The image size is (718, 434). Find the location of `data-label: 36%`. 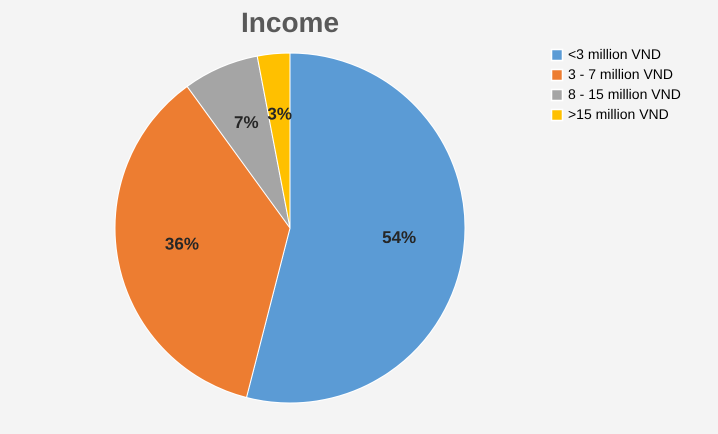

data-label: 36% is located at coordinates (181, 244).